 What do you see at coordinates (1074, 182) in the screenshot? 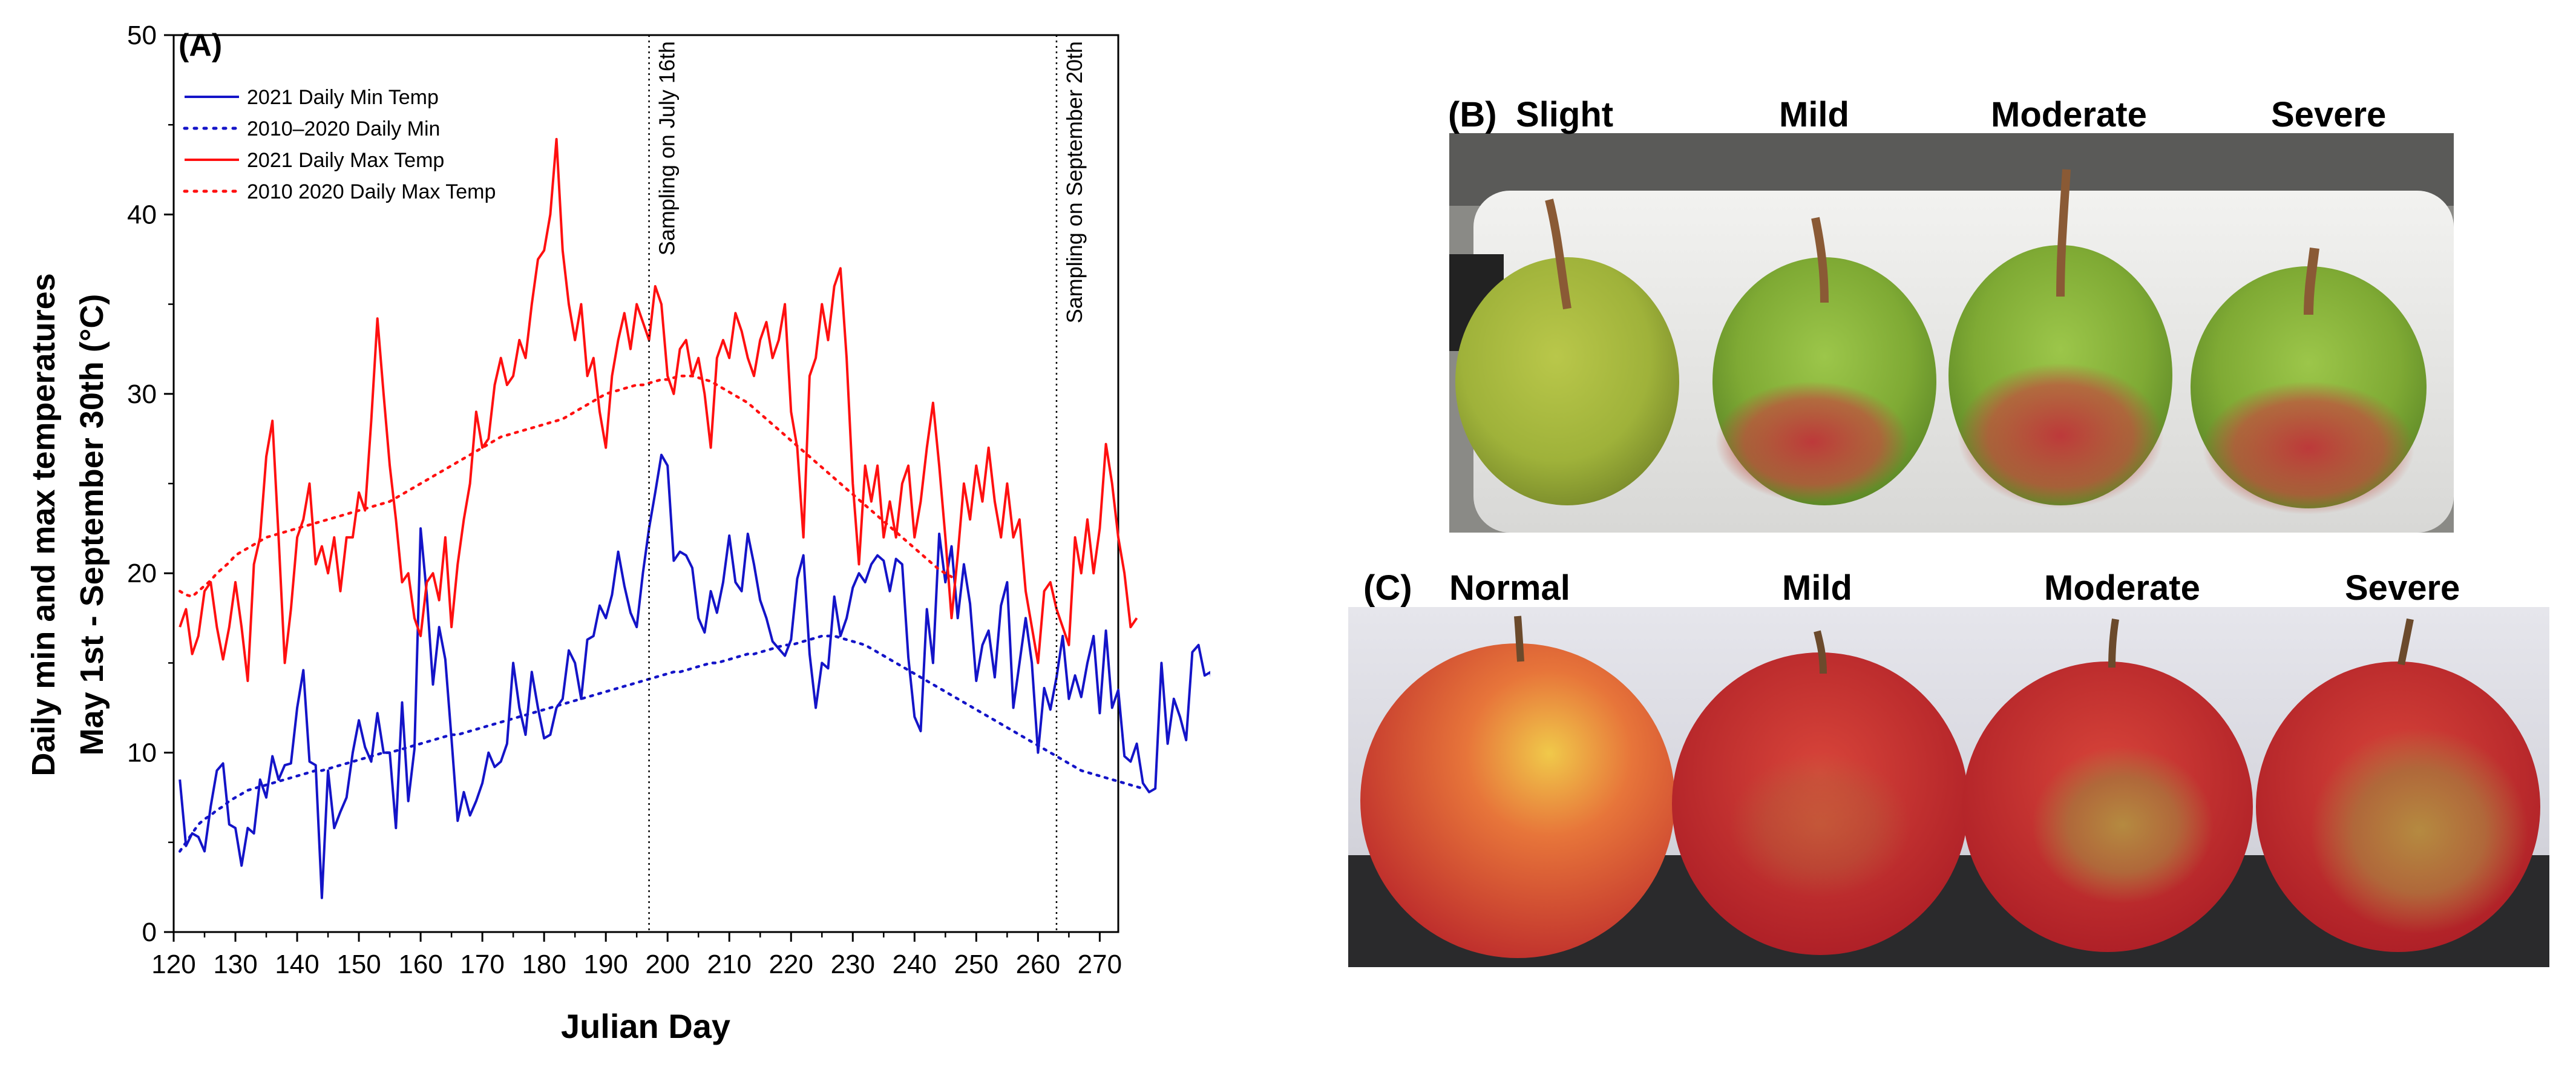
I see `sampling-annotation-1: Sampling on September 20th` at bounding box center [1074, 182].